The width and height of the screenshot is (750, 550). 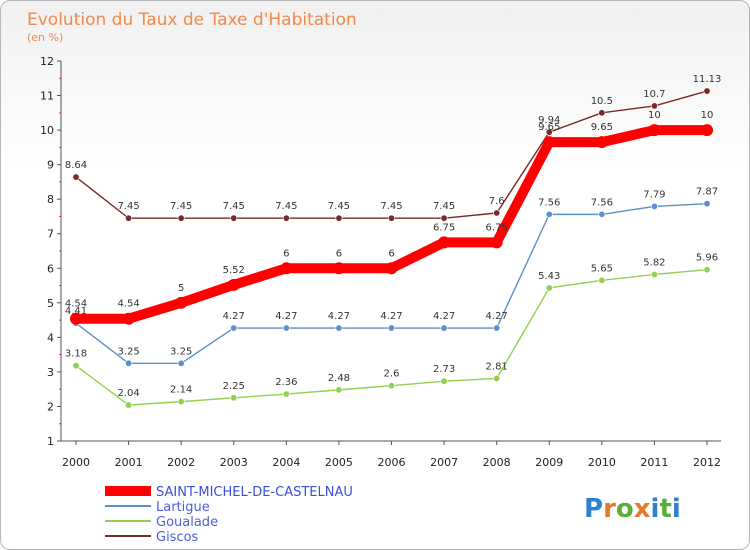 I want to click on data-label: 4.41, so click(x=76, y=311).